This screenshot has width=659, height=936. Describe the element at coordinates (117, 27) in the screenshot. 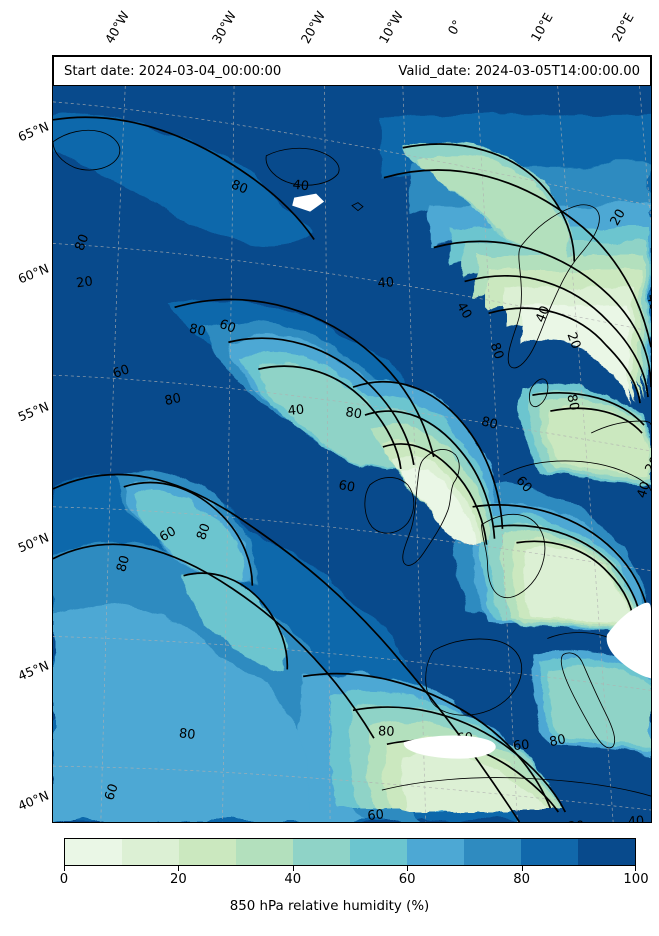

I see `lon-tick-40W: 40°W` at that location.